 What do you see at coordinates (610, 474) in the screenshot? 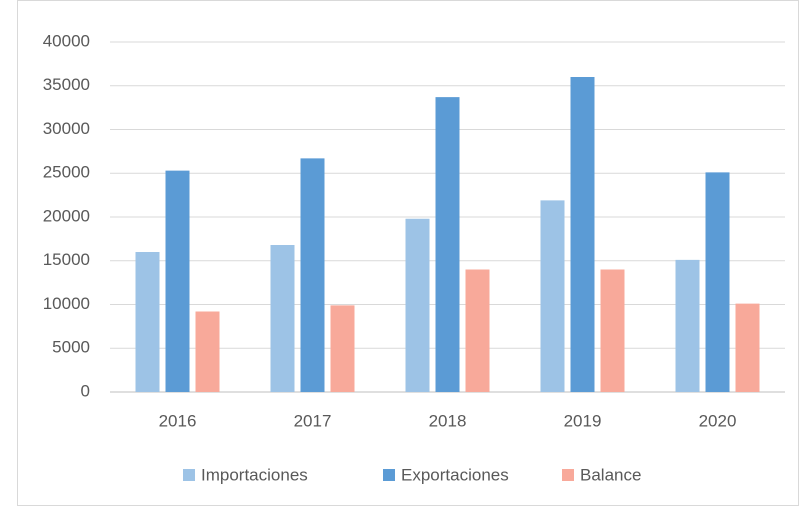
I see `legend-label: Balance` at bounding box center [610, 474].